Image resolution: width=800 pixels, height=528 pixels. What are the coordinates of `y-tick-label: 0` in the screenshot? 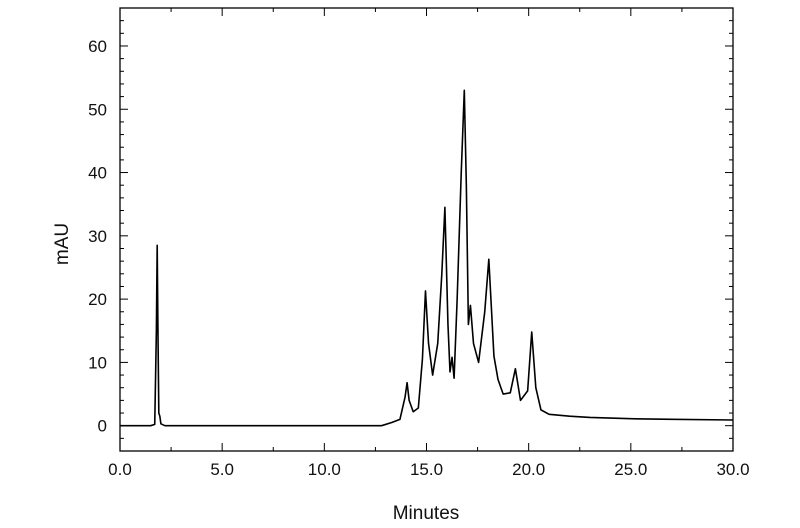 It's located at (102, 426).